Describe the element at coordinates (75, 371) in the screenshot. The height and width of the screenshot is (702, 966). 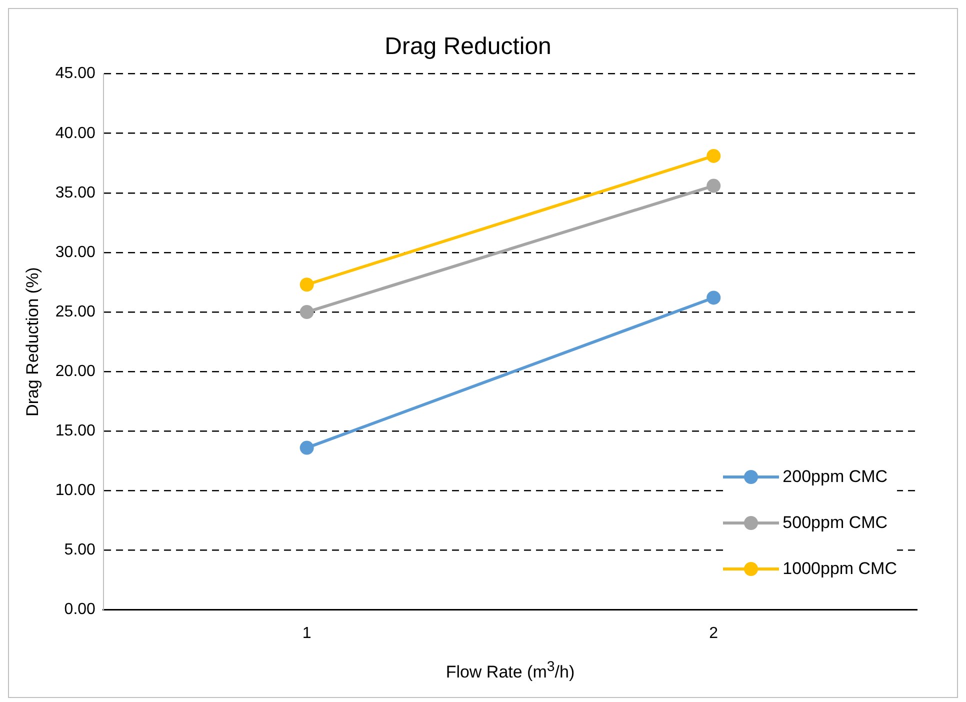
I see `y-tick-label: 20.00` at that location.